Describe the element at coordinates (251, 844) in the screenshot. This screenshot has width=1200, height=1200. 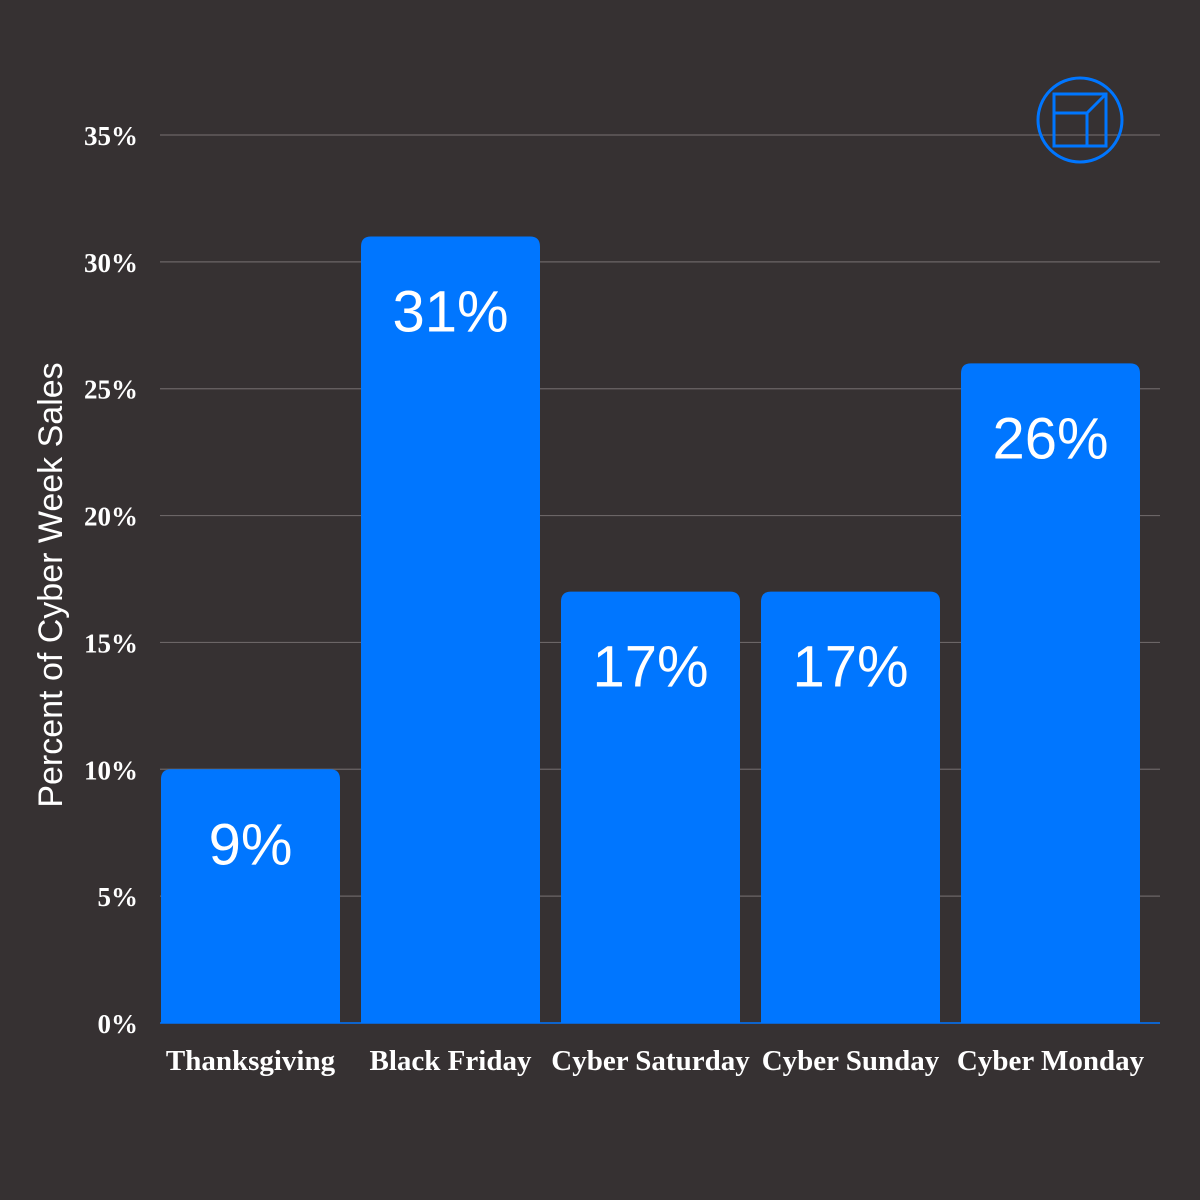
I see `data-label: 9%` at that location.